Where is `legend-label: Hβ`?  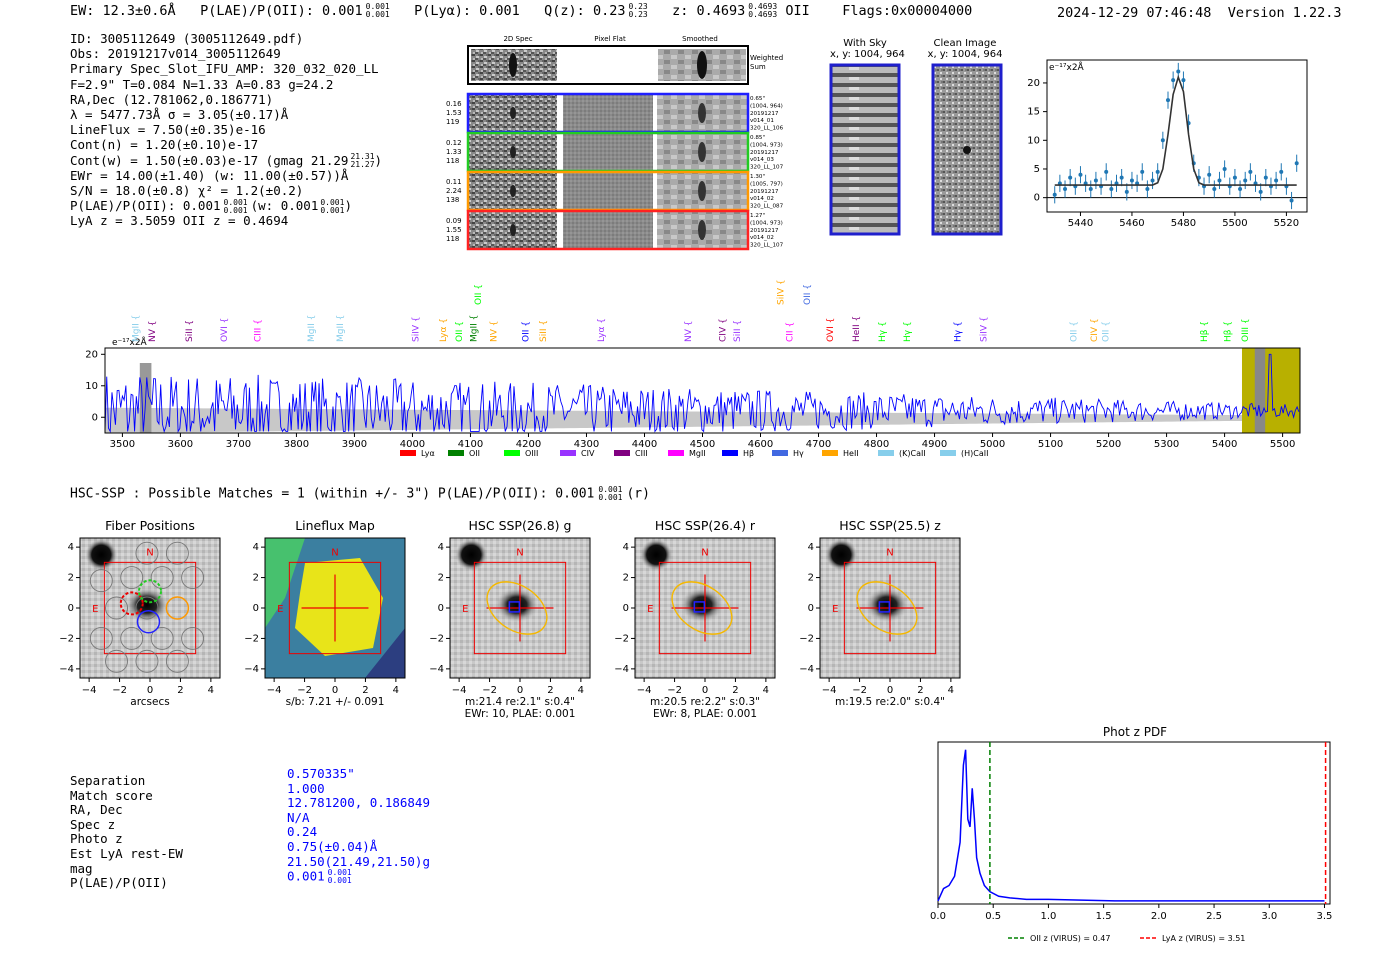 legend-label: Hβ is located at coordinates (748, 453).